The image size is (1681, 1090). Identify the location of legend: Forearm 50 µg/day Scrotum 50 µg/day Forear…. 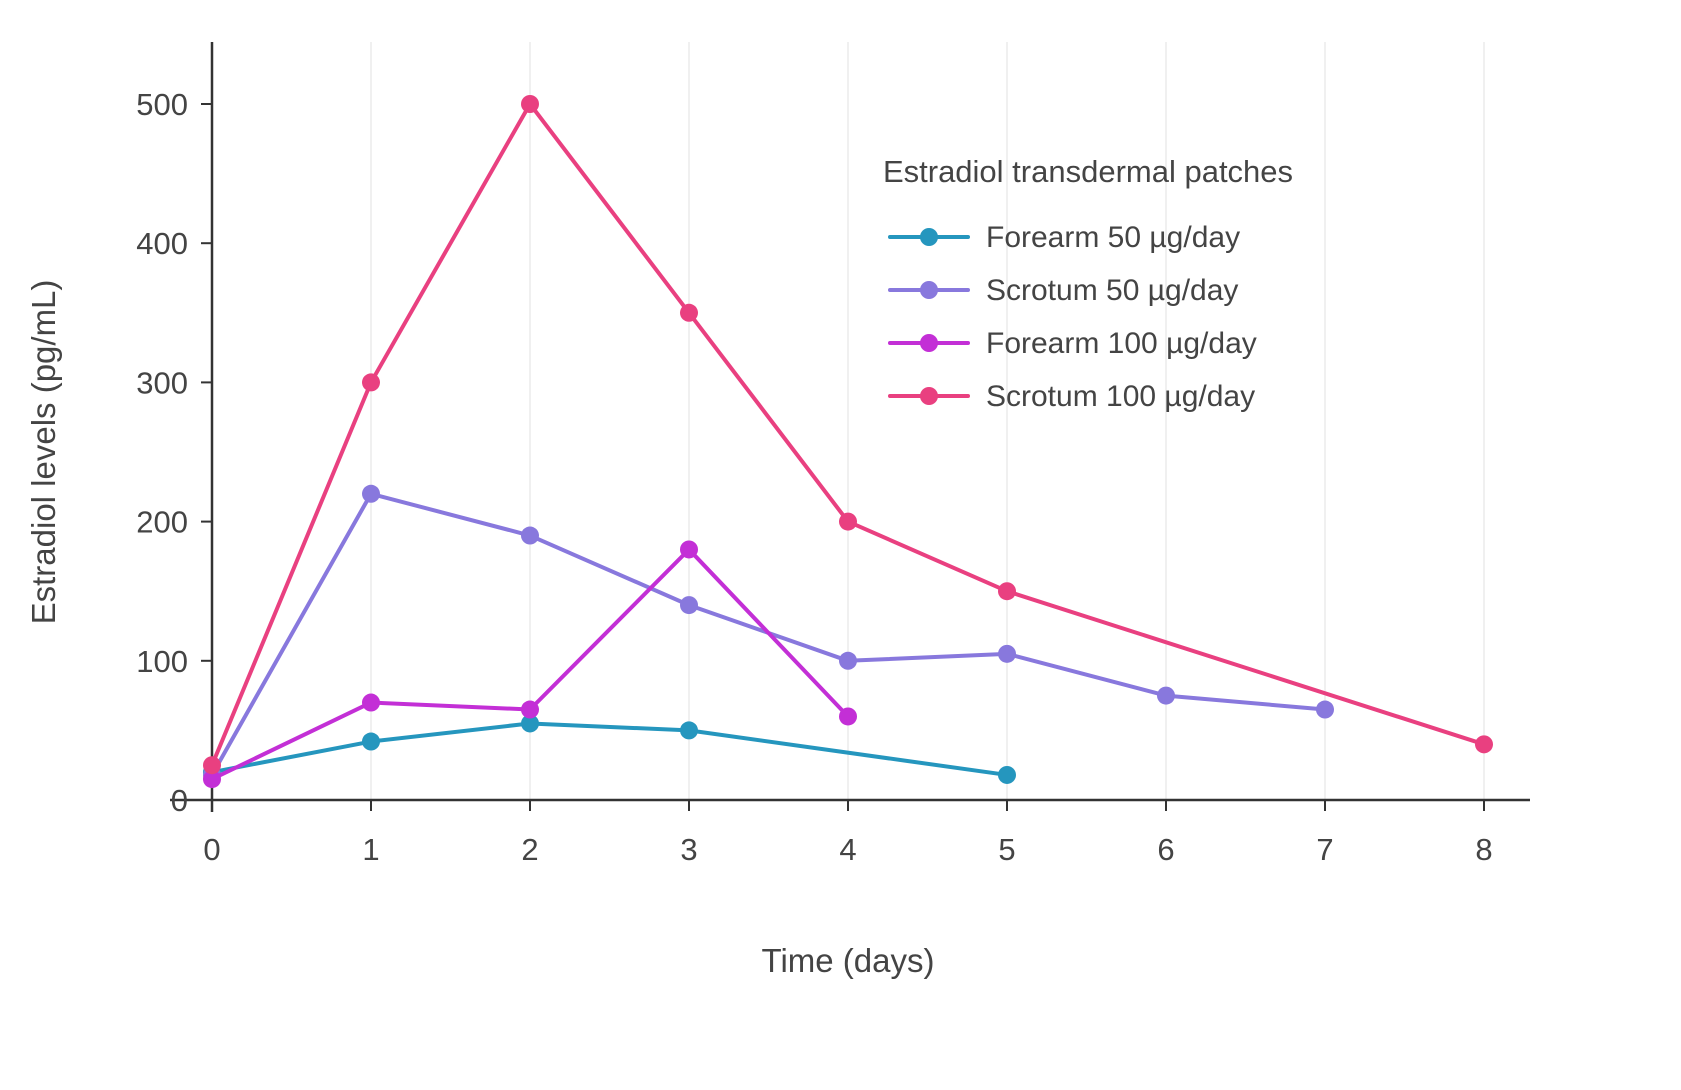
(1072, 317).